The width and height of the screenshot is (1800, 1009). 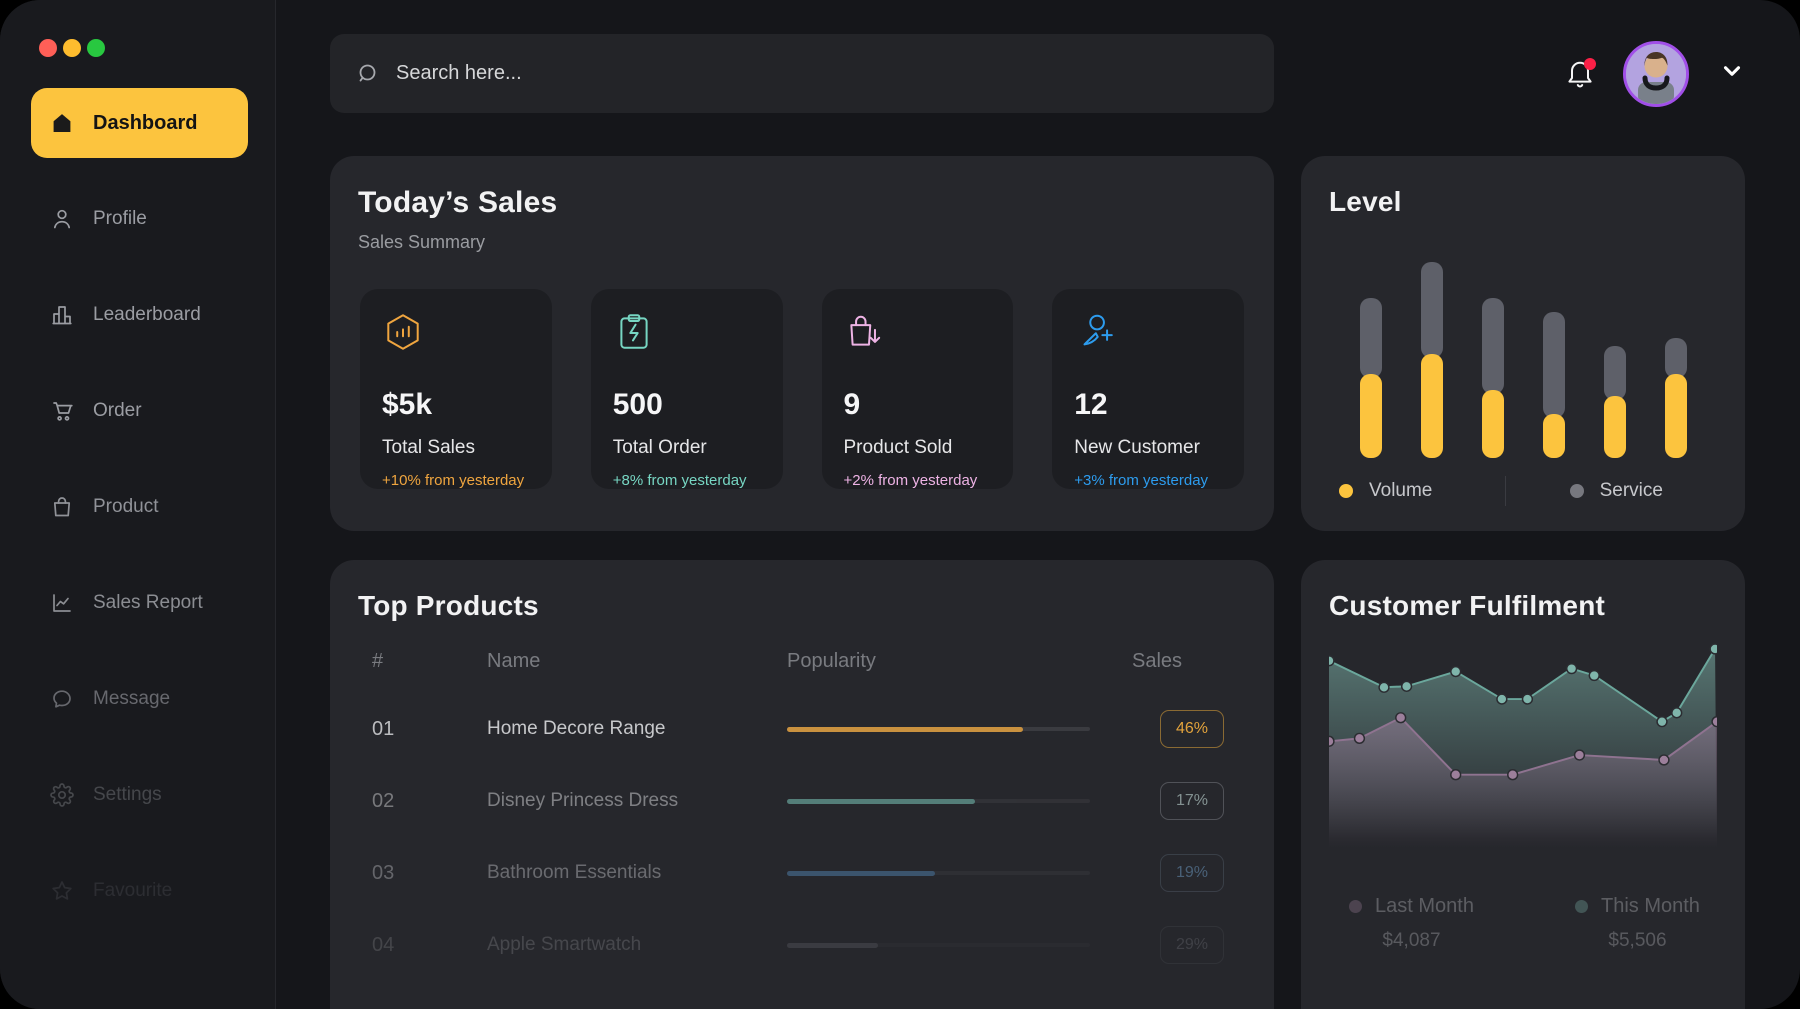 What do you see at coordinates (1732, 71) in the screenshot?
I see `chevron-down-icon` at bounding box center [1732, 71].